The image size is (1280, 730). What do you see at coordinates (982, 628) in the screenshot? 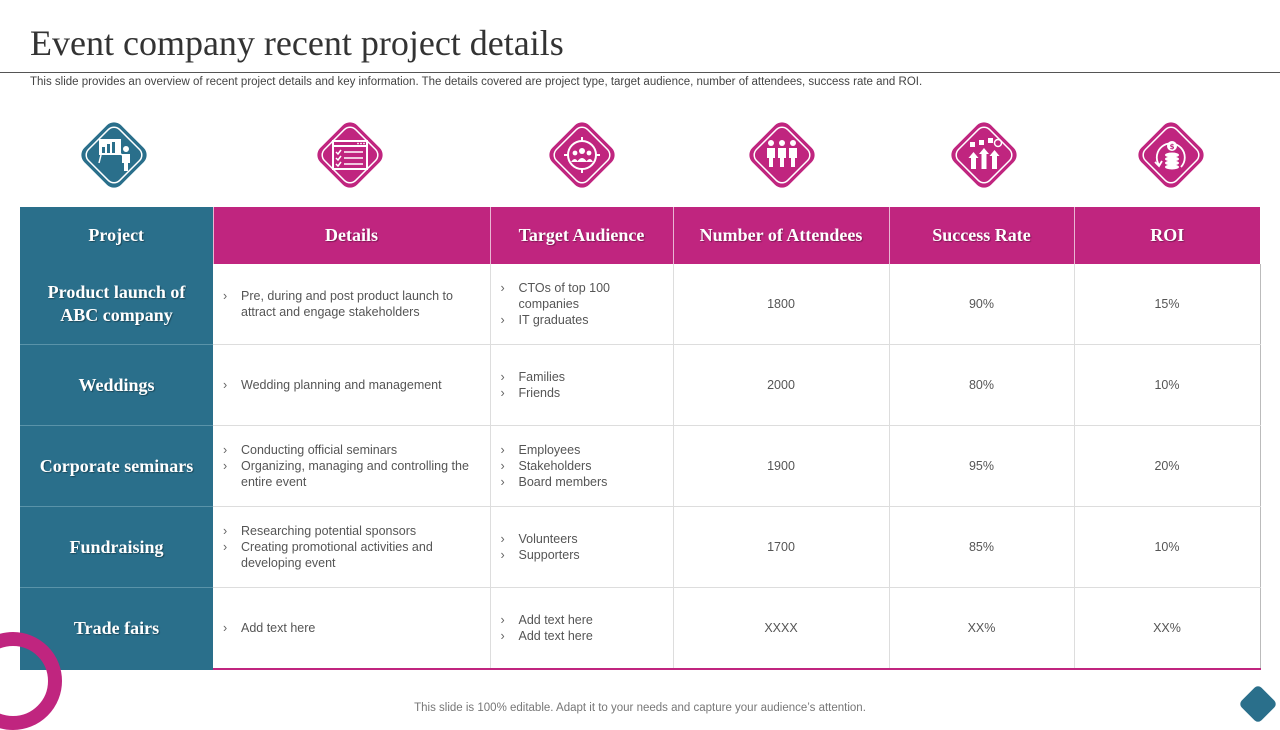
I see `success-rate-value: XX%` at bounding box center [982, 628].